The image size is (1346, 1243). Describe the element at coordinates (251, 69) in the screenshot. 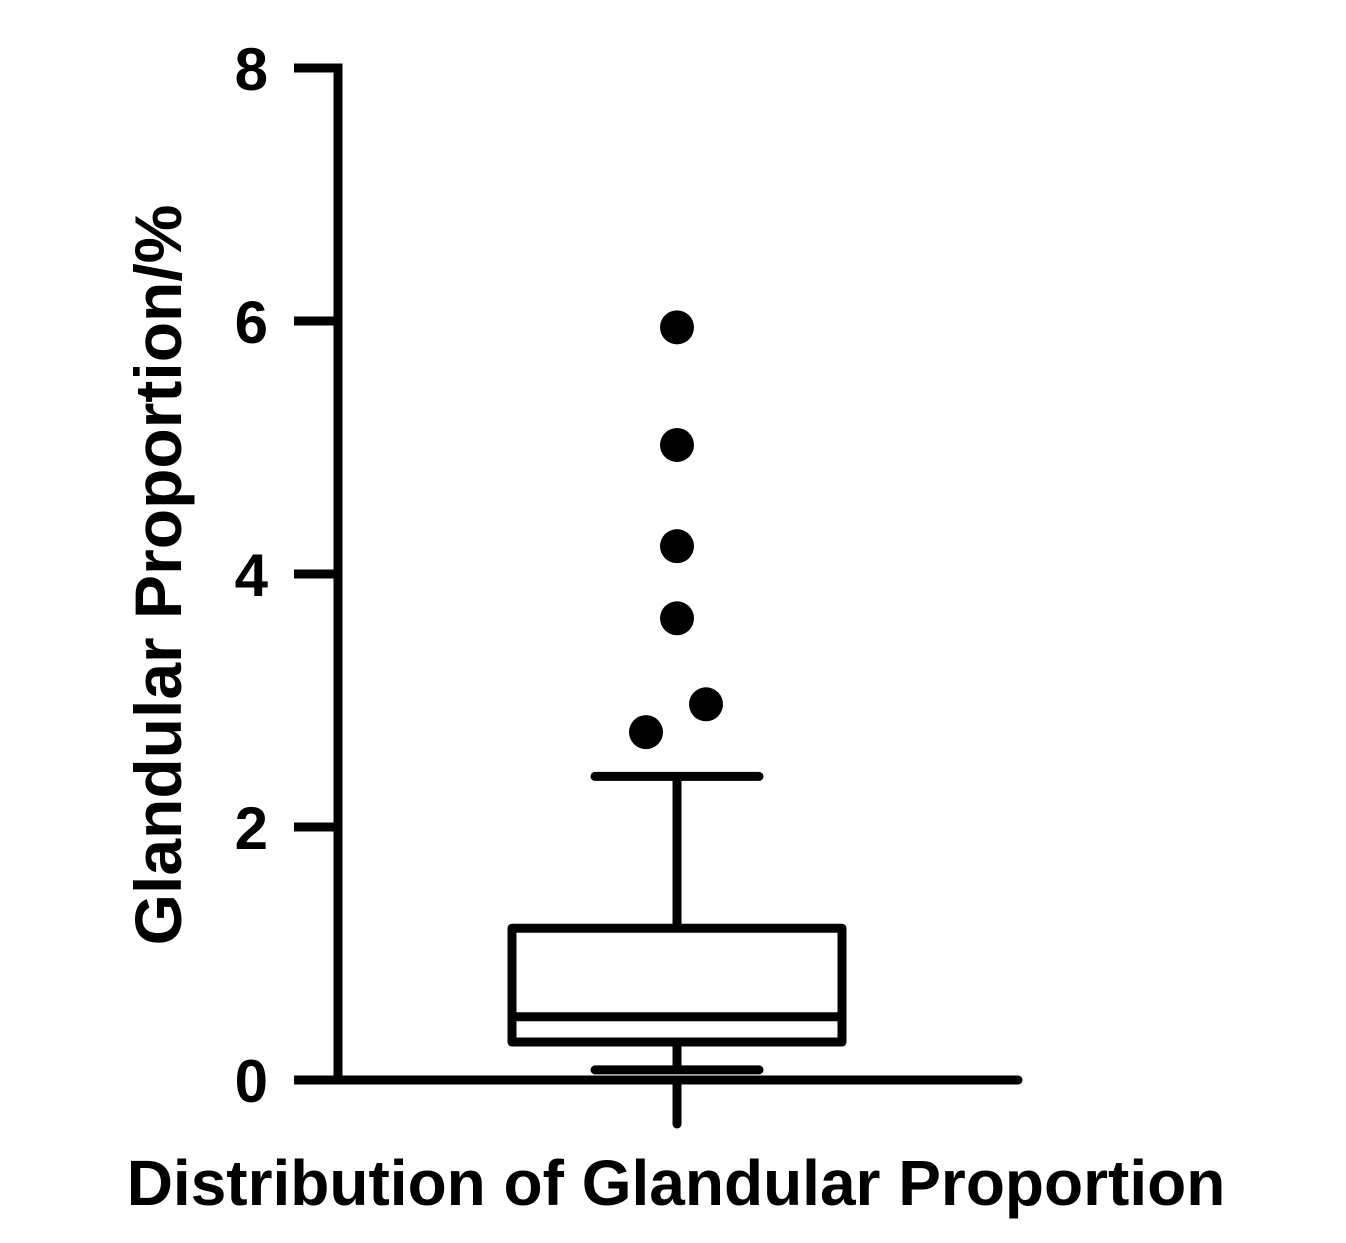

I see `y-tick-label-8: 8` at that location.